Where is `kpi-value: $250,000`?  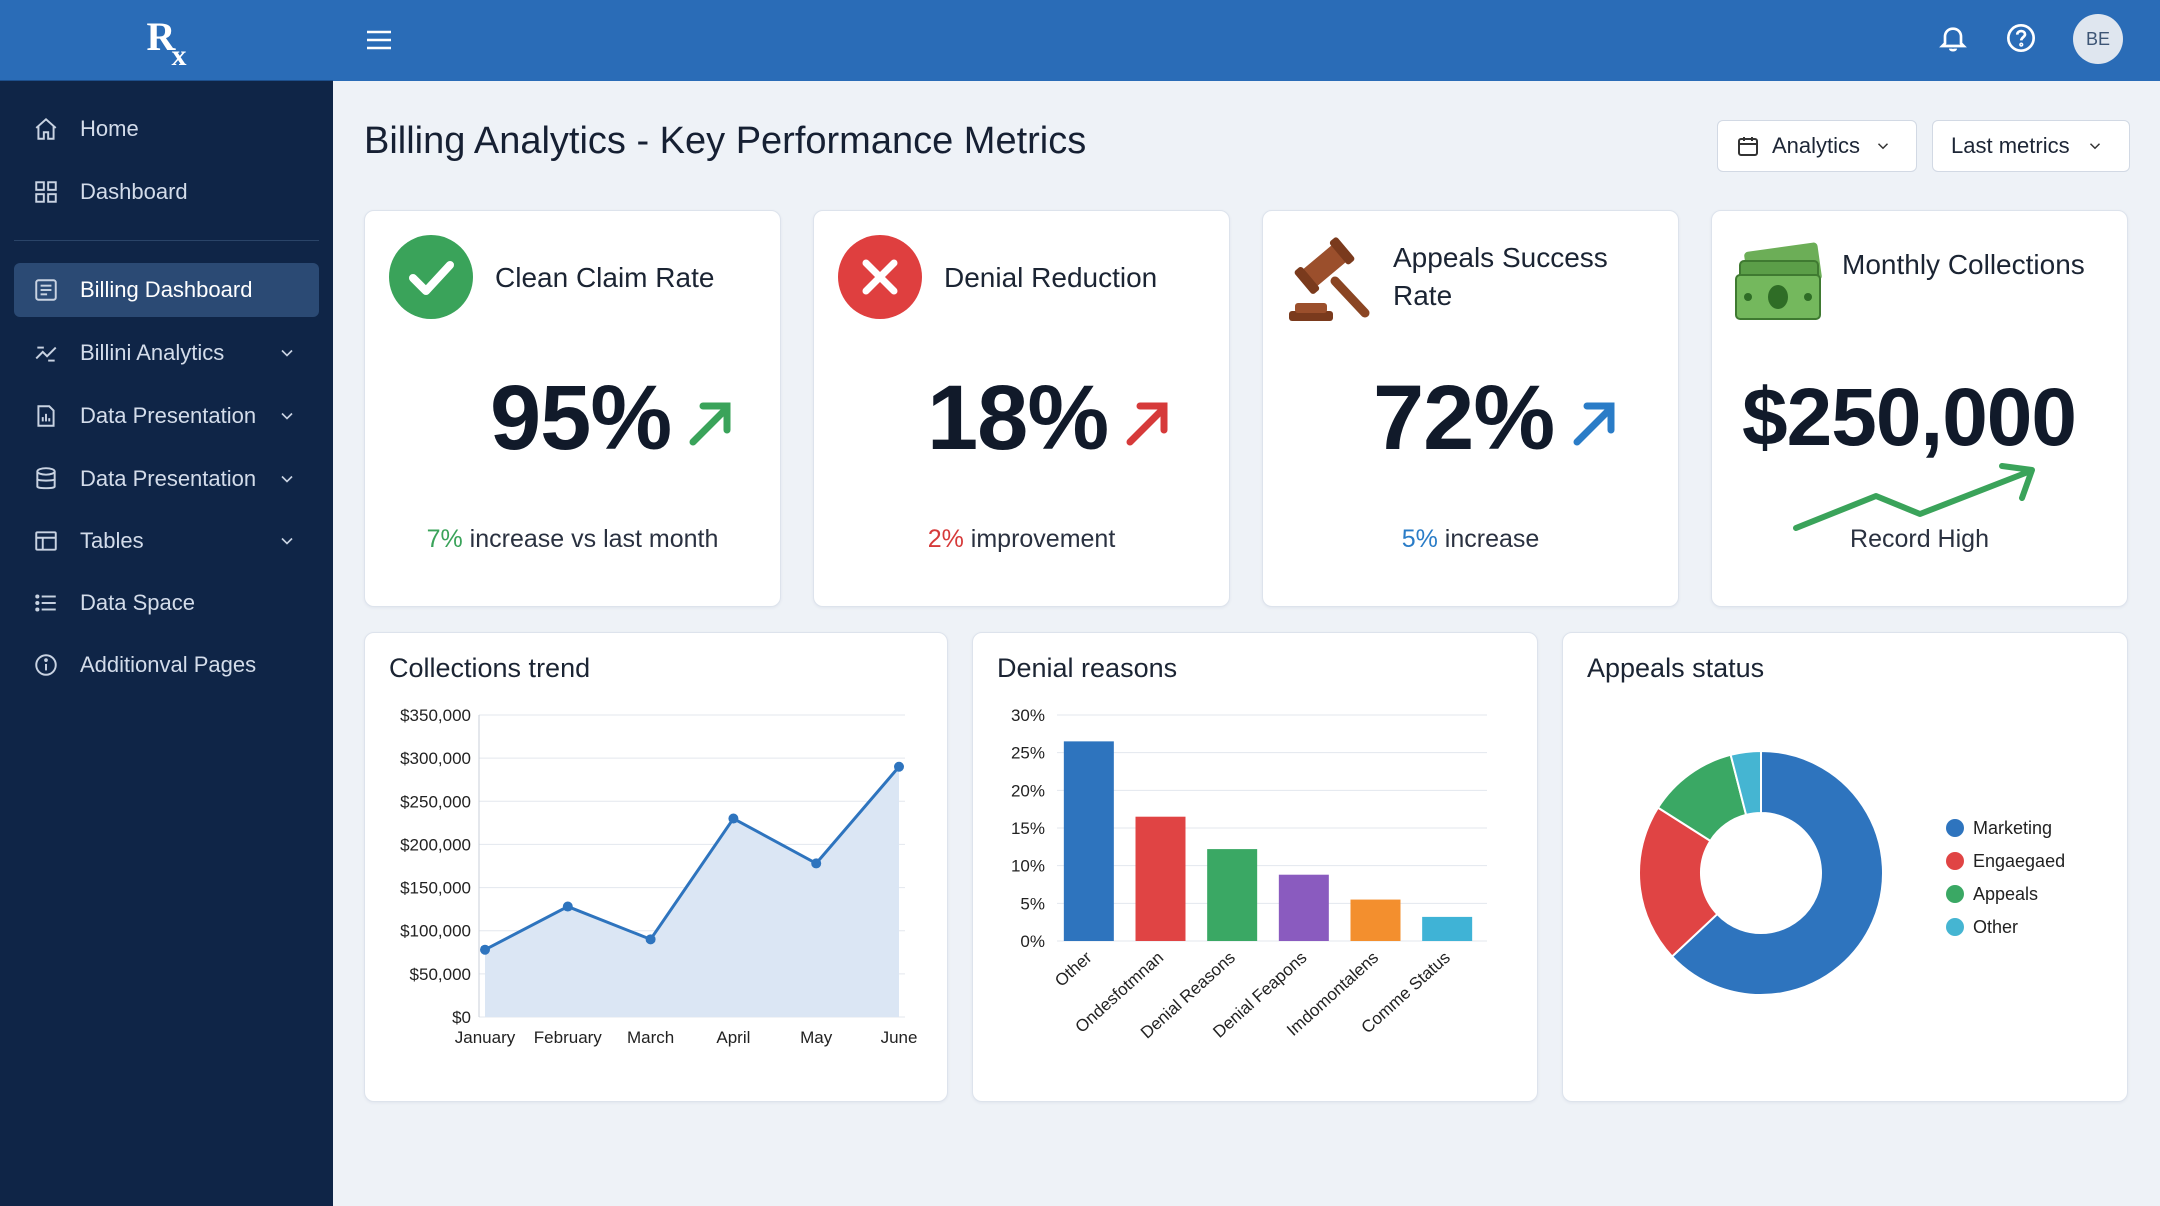 kpi-value: $250,000 is located at coordinates (1909, 417).